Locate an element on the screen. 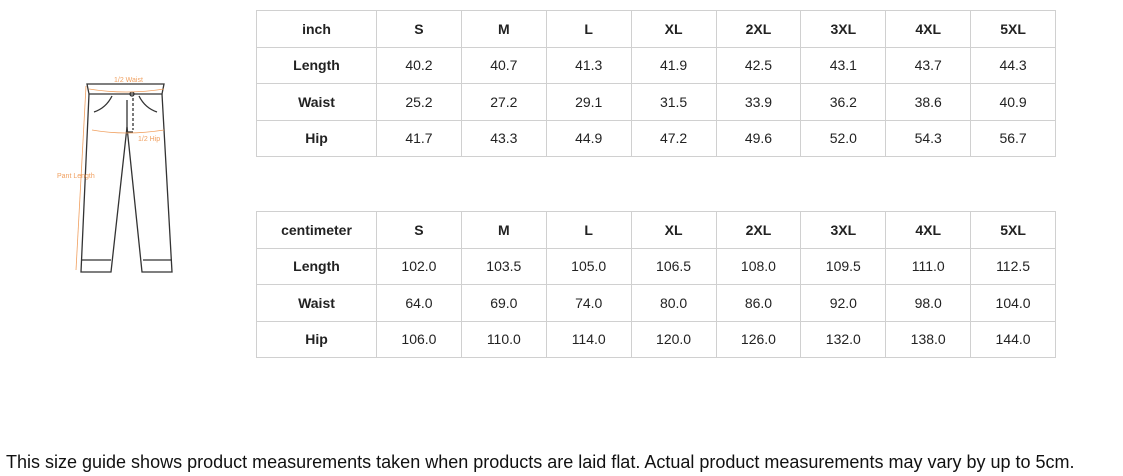  measurement-cell: 43.3 is located at coordinates (503, 138).